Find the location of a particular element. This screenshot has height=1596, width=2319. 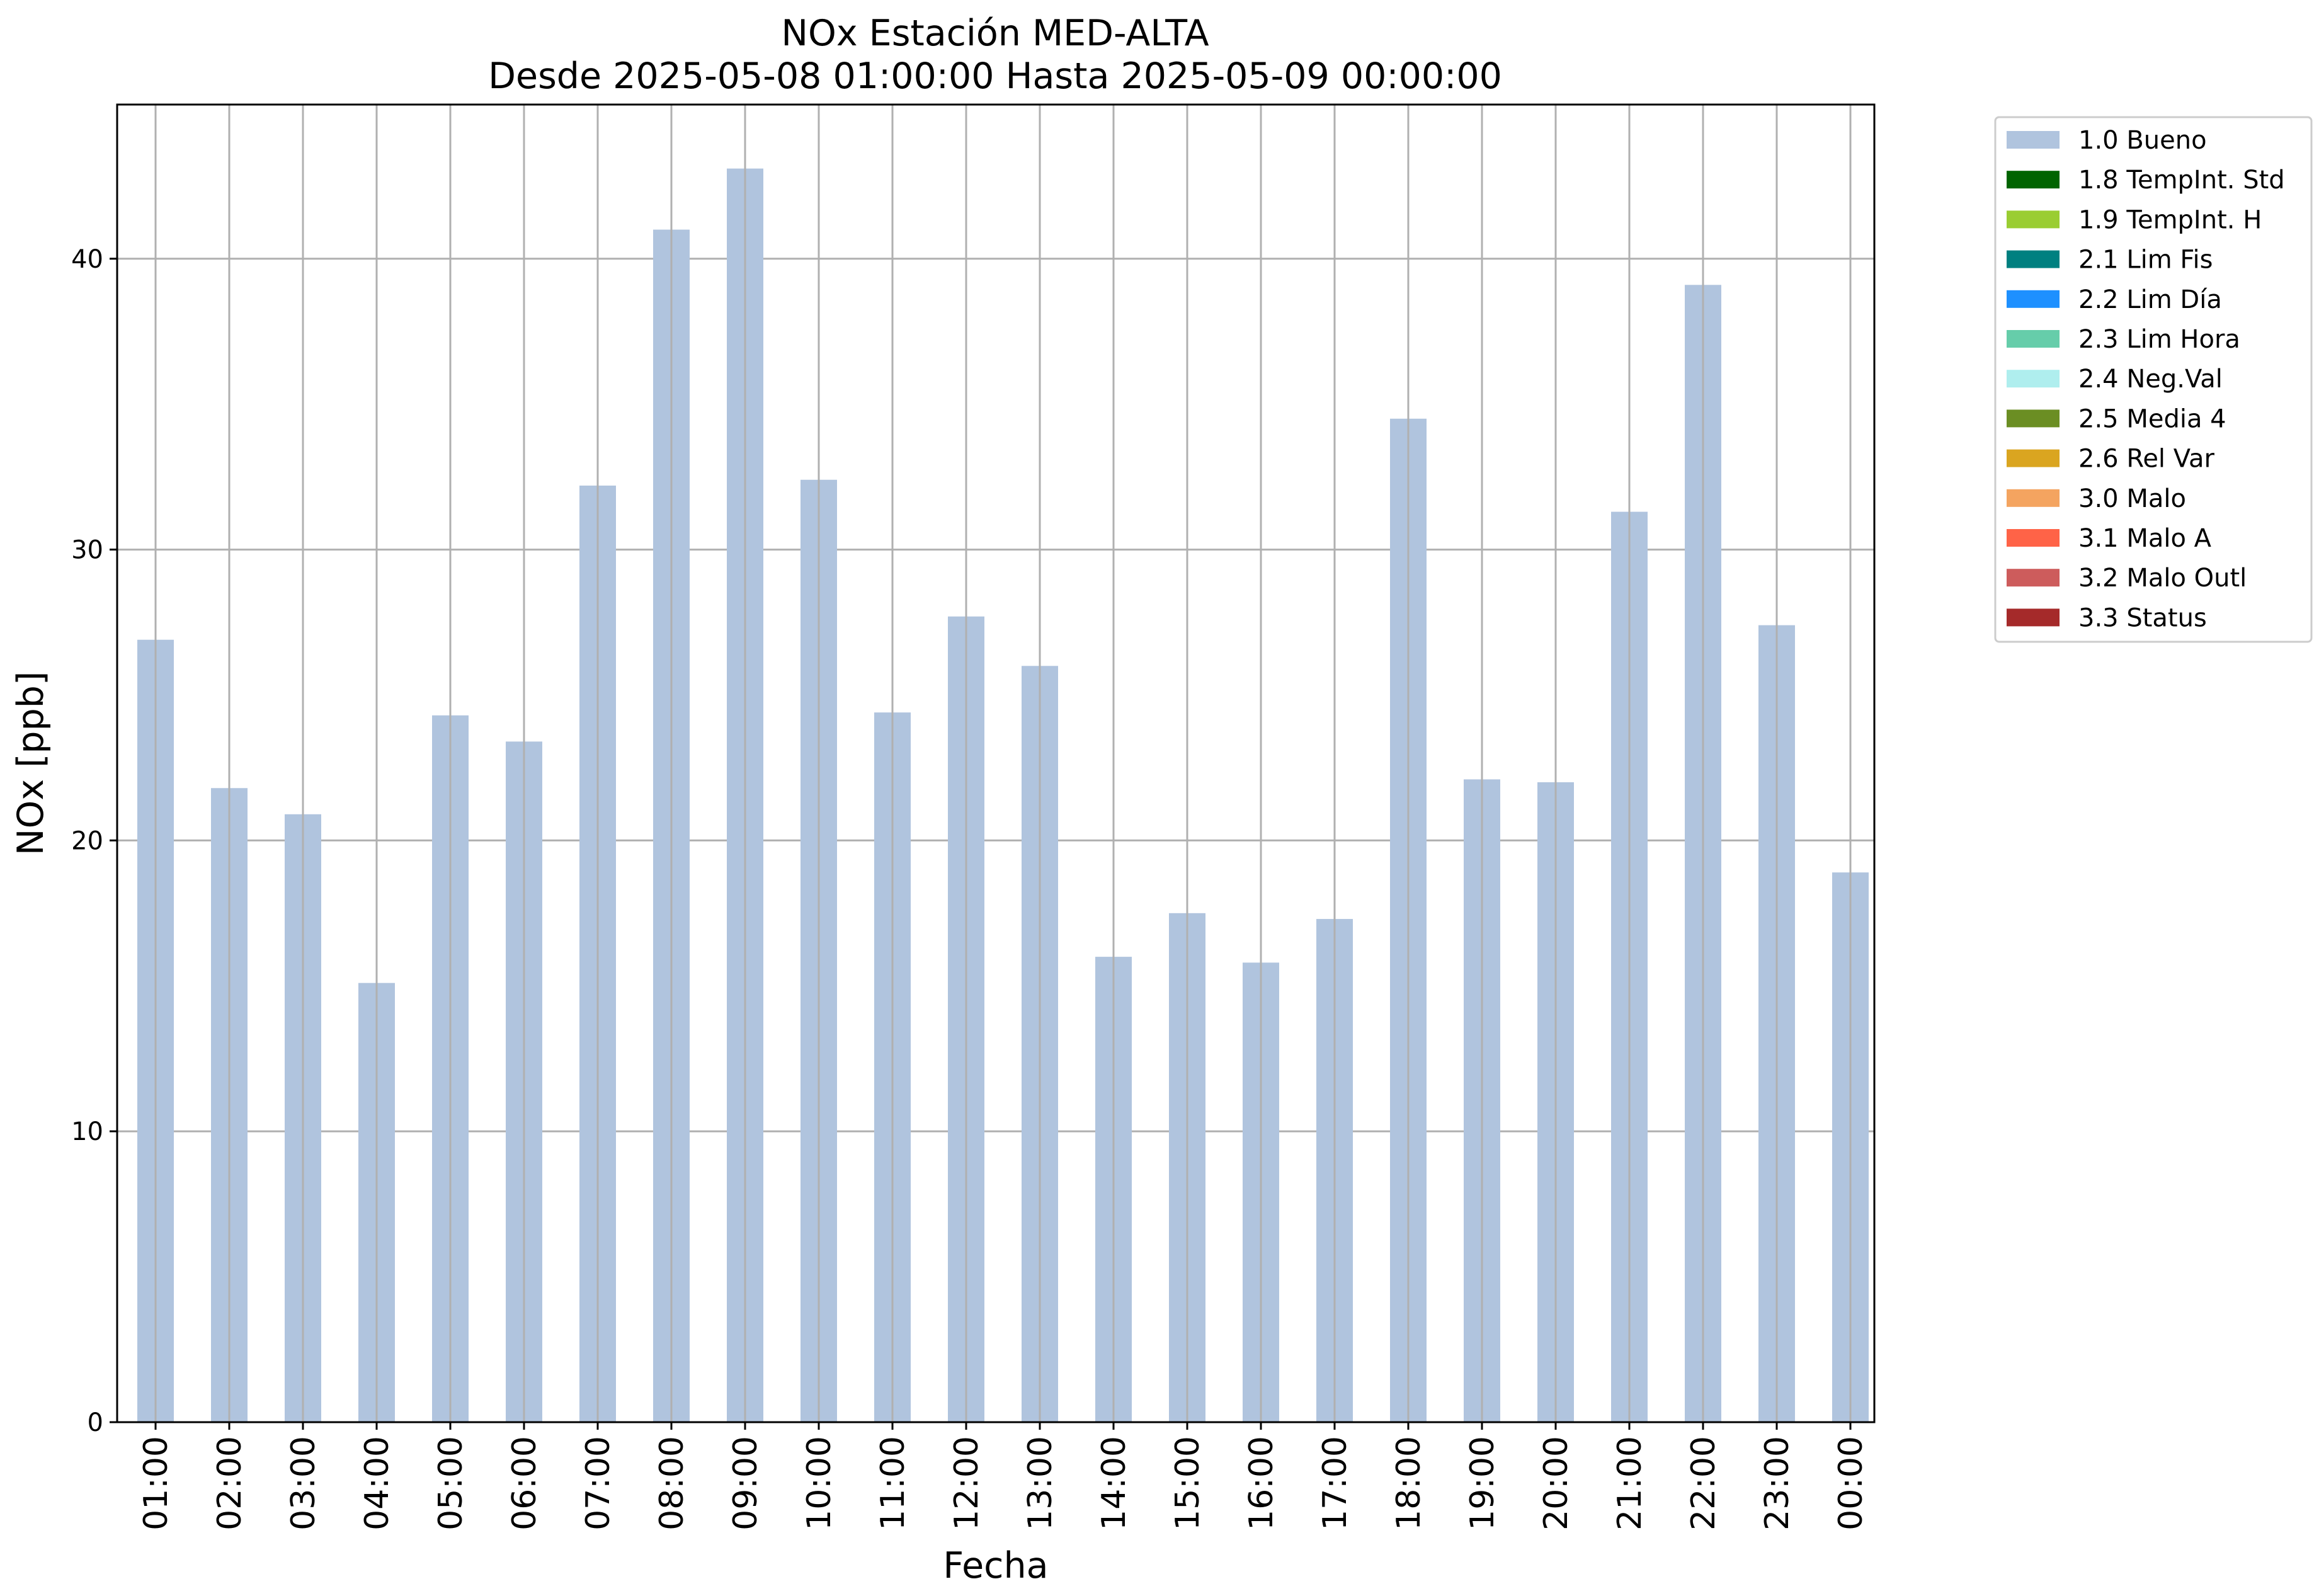

legend-label: 3.1 Malo A is located at coordinates (2145, 538).